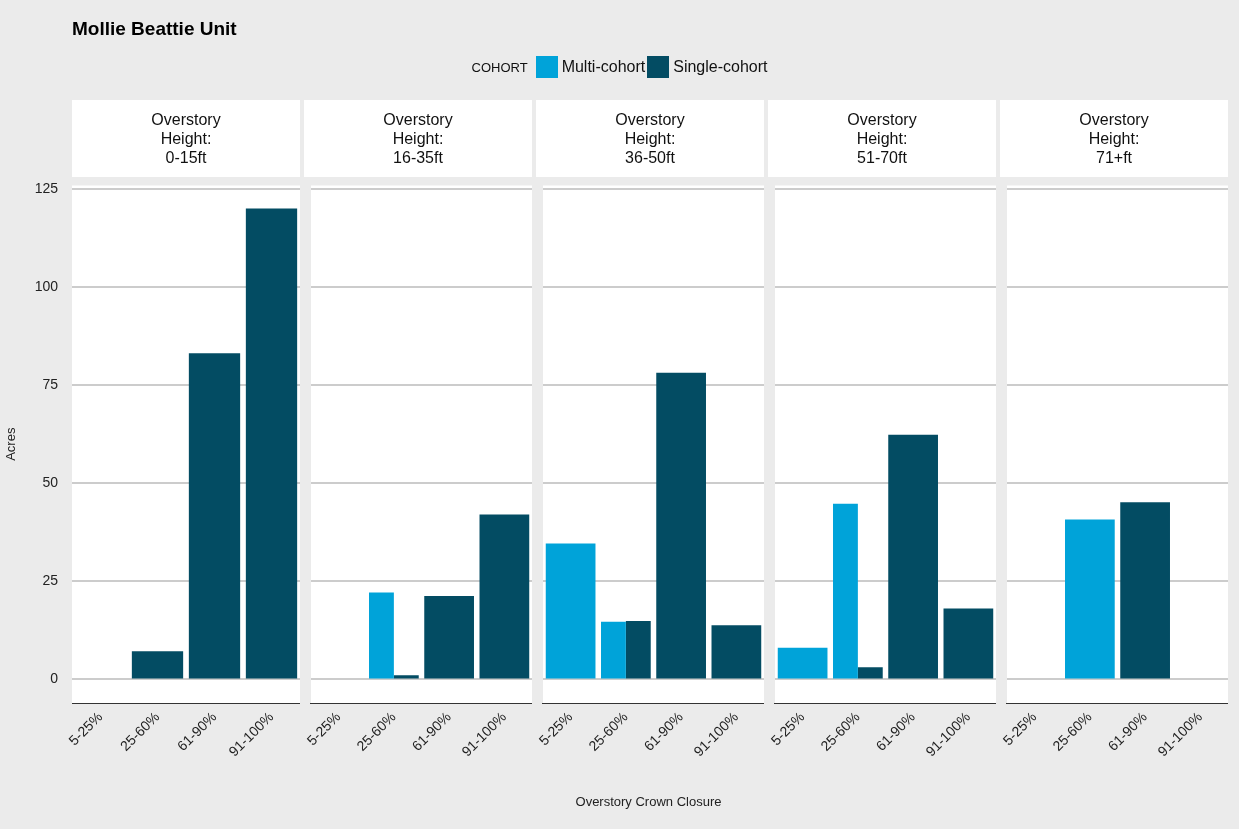 This screenshot has width=1239, height=829. I want to click on chart-subtitle: Overstory Height: 51-70ft, so click(882, 138).